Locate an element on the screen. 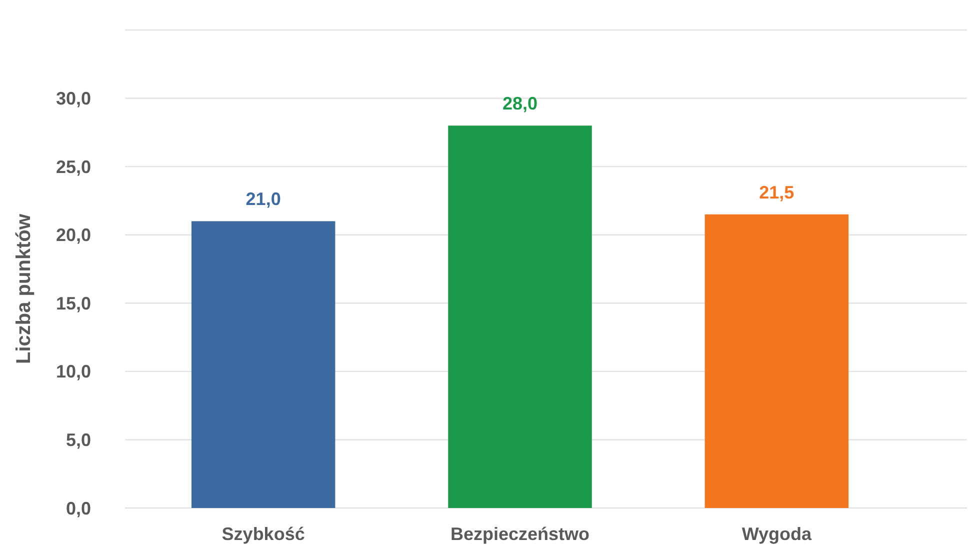 The height and width of the screenshot is (556, 977). y-tick-label: 20,0 is located at coordinates (73, 235).